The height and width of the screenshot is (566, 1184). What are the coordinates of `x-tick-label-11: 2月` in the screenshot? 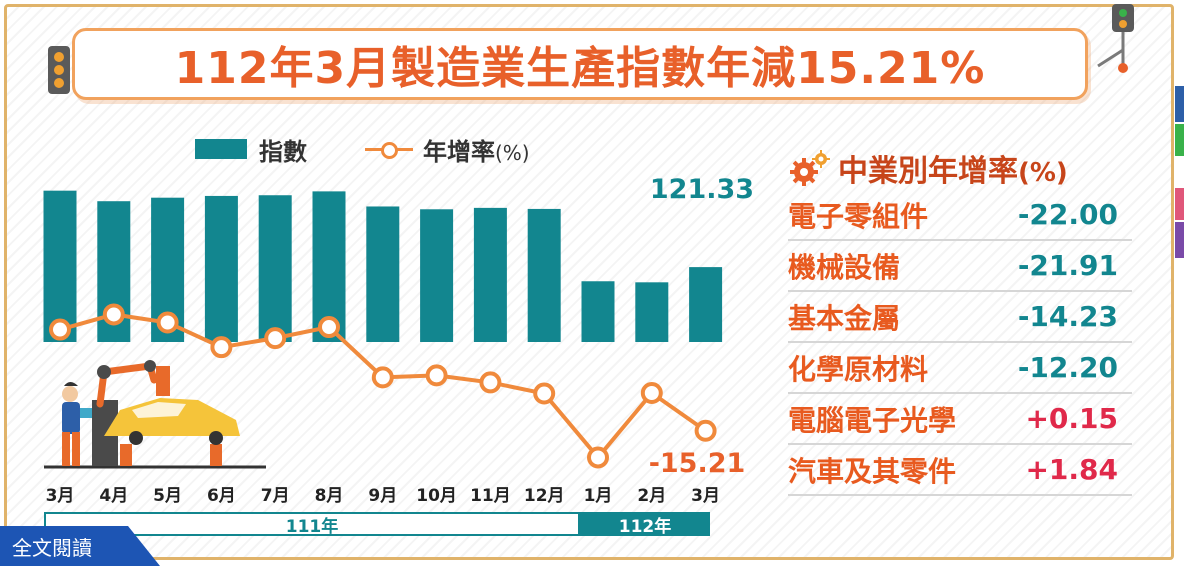 It's located at (651, 496).